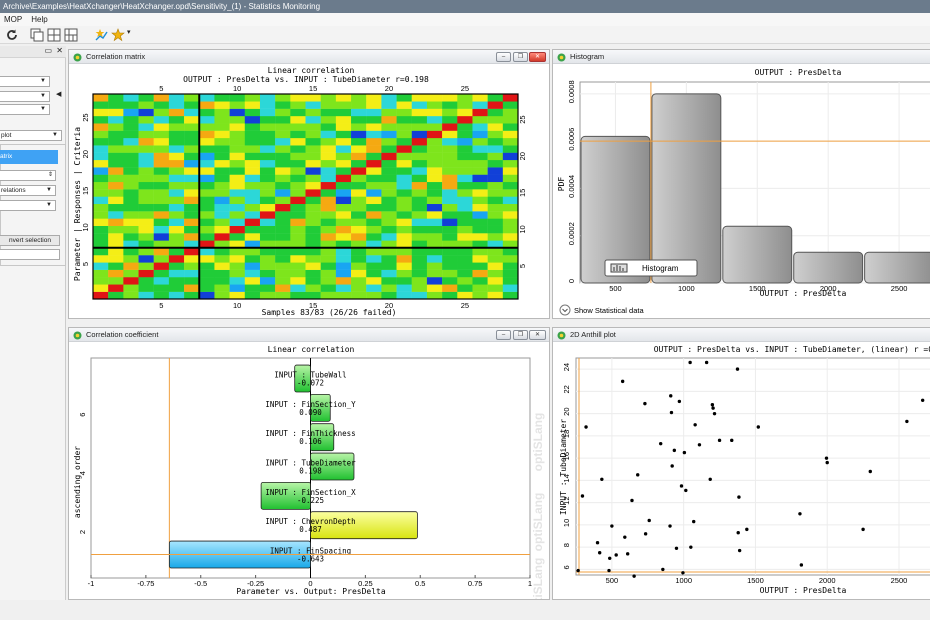 This screenshot has width=930, height=620. Describe the element at coordinates (59, 50) in the screenshot. I see `close-icon: ✕` at that location.